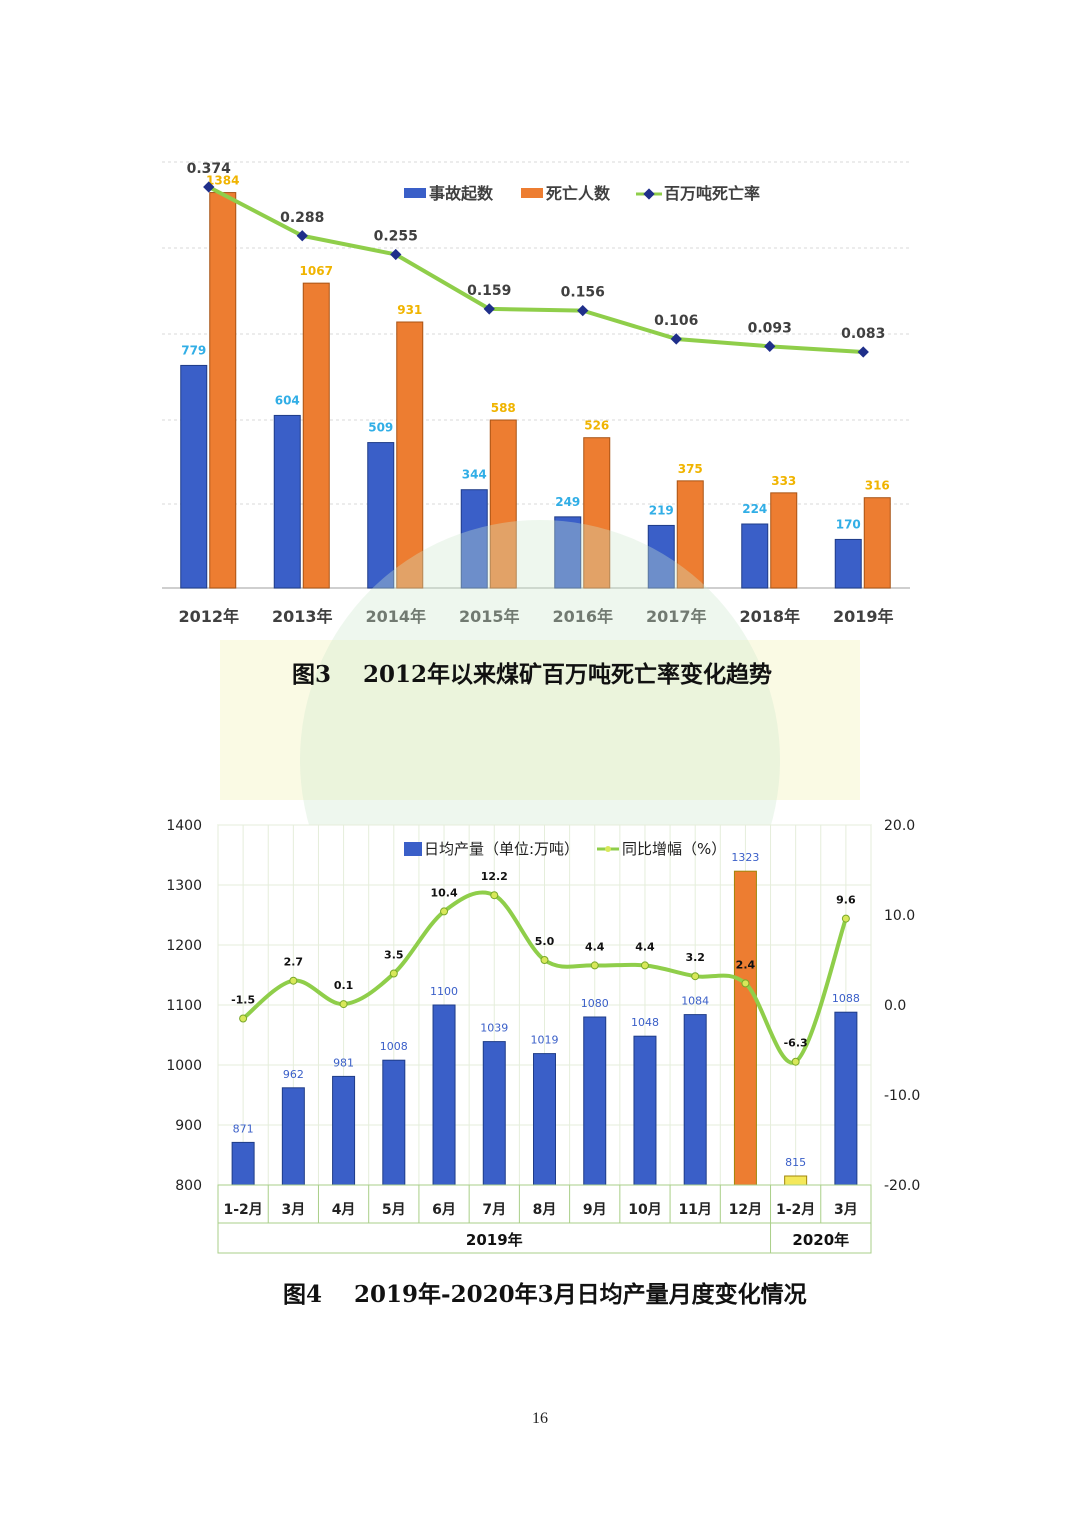  What do you see at coordinates (899, 916) in the screenshot?
I see `y2-tick-1: 10.0` at bounding box center [899, 916].